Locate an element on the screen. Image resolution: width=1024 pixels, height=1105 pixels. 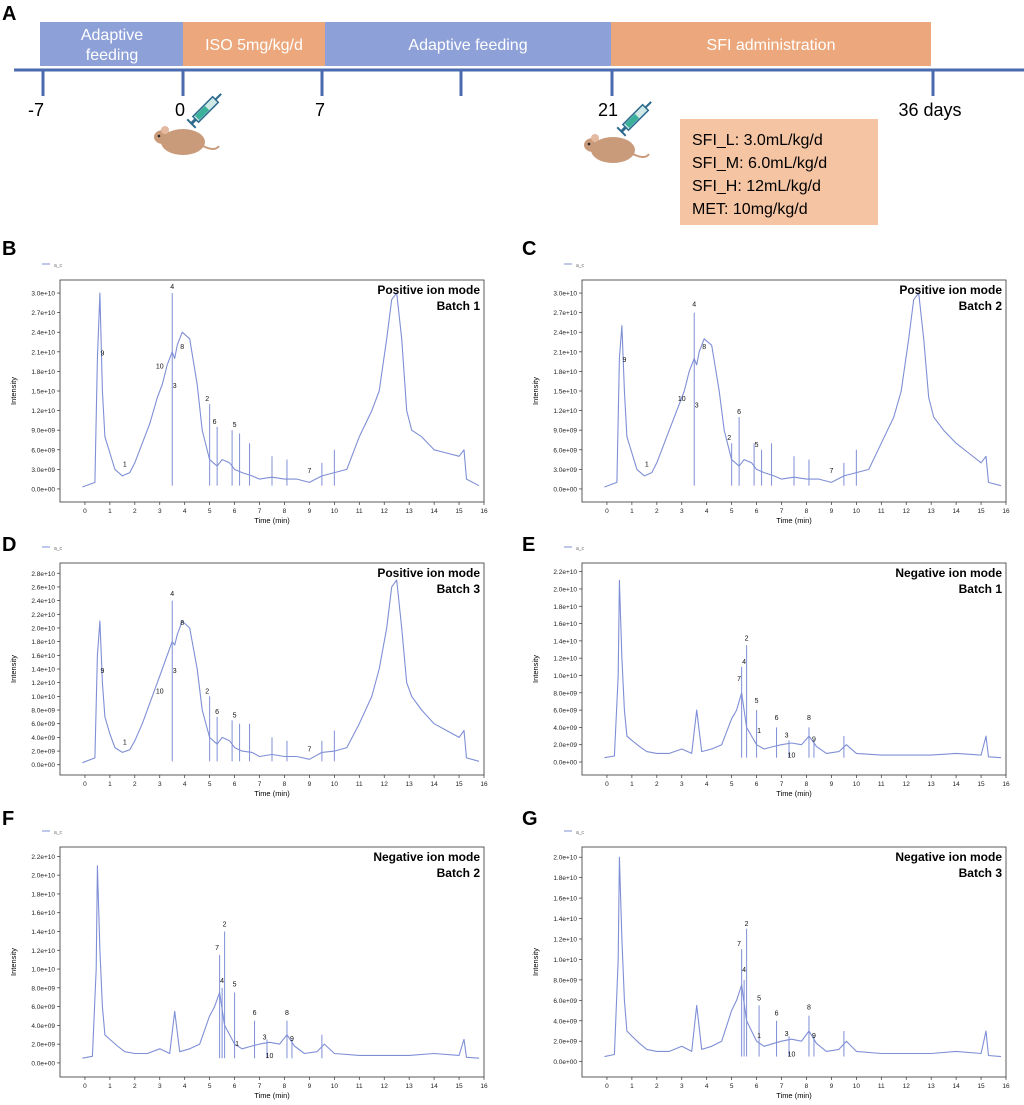
phase-label-iso: ISO 5mg/kg/d is located at coordinates (254, 45).